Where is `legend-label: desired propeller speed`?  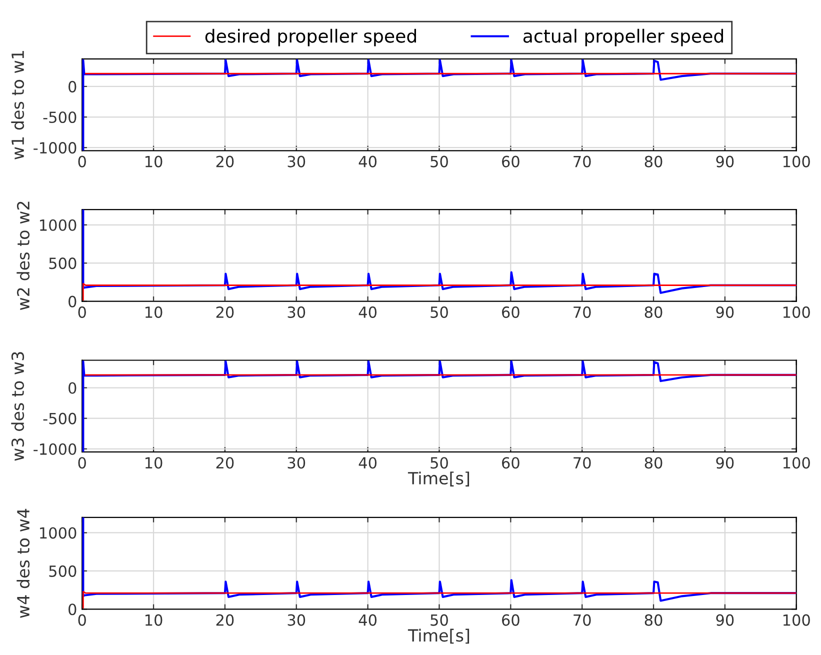 legend-label: desired propeller speed is located at coordinates (310, 37).